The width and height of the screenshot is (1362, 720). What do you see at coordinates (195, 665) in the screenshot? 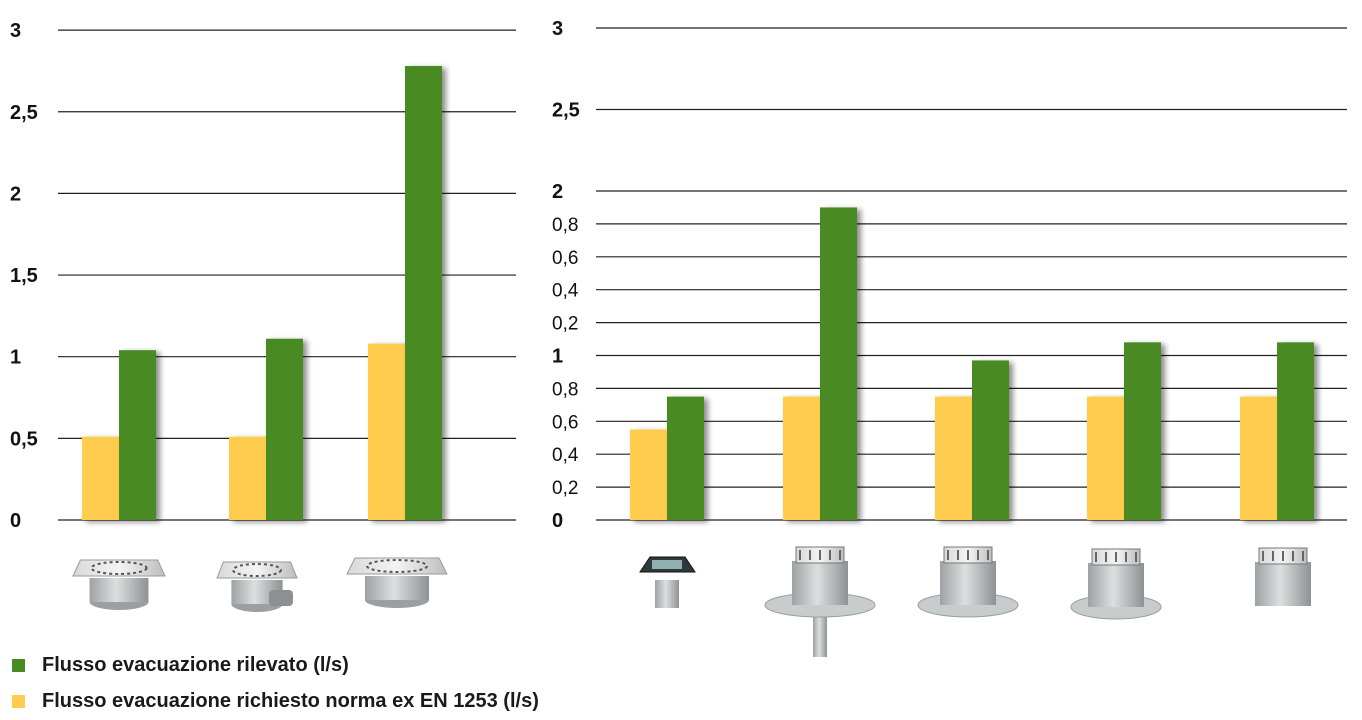
I see `legend-label-measured: Flusso evacuazione rilevato (l/s)` at bounding box center [195, 665].